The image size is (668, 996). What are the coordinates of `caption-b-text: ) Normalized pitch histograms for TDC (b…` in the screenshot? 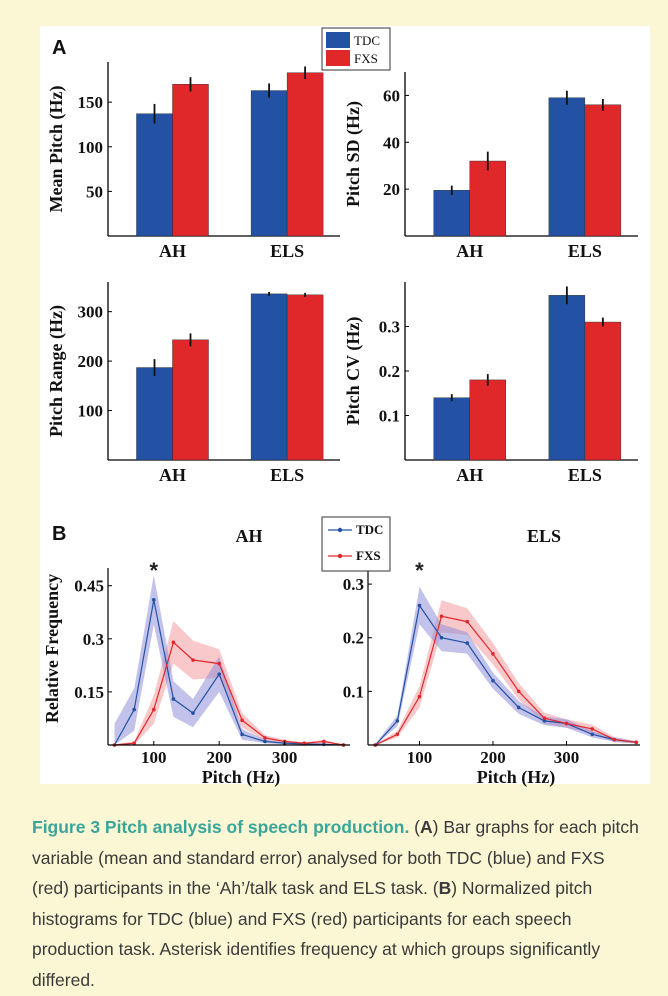 It's located at (316, 934).